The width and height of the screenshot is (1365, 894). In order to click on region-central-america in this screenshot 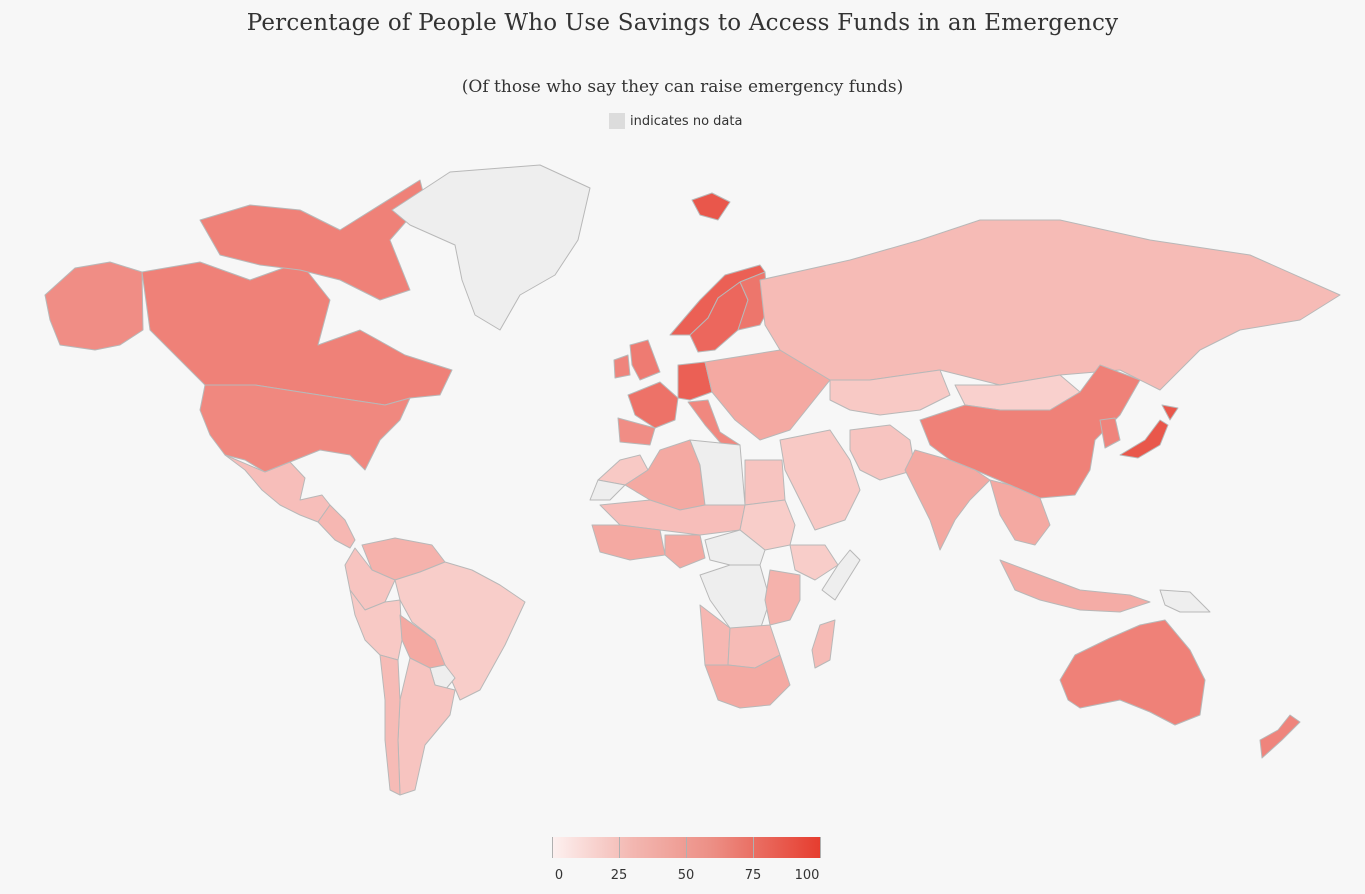, I will do `click(336, 526)`.